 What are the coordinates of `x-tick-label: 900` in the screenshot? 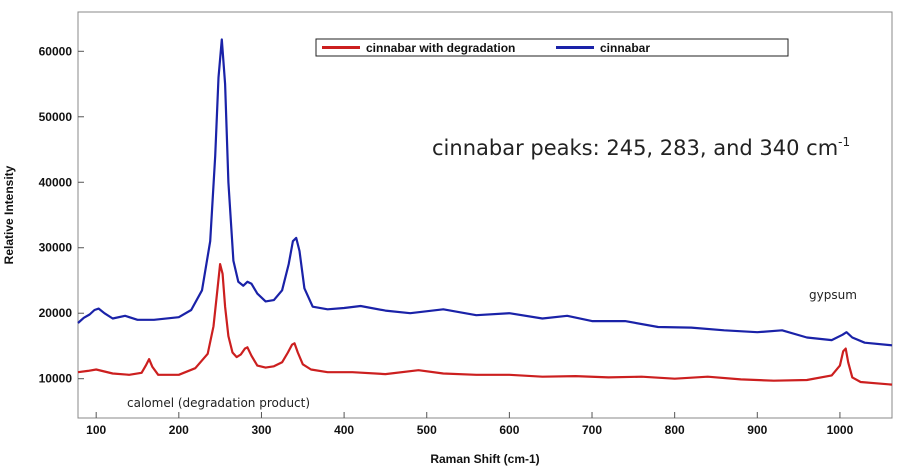 It's located at (757, 430).